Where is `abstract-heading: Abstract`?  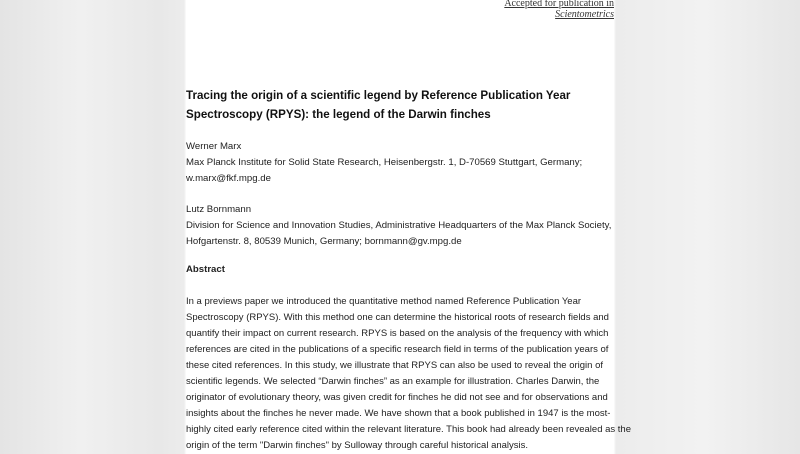 abstract-heading: Abstract is located at coordinates (205, 269).